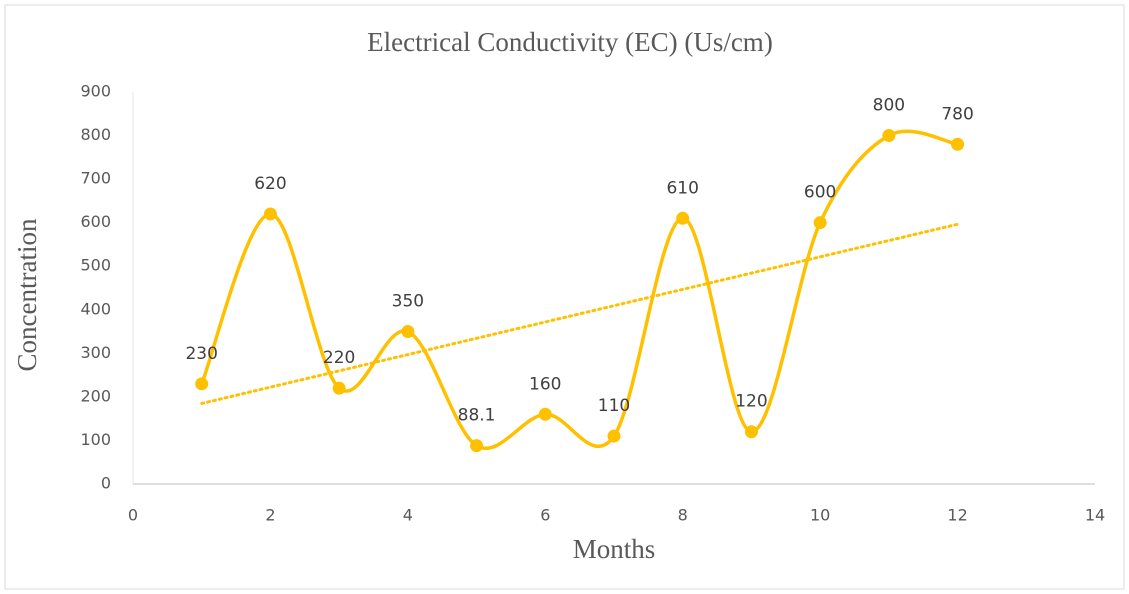 The height and width of the screenshot is (594, 1129). What do you see at coordinates (751, 402) in the screenshot?
I see `data-label: 120` at bounding box center [751, 402].